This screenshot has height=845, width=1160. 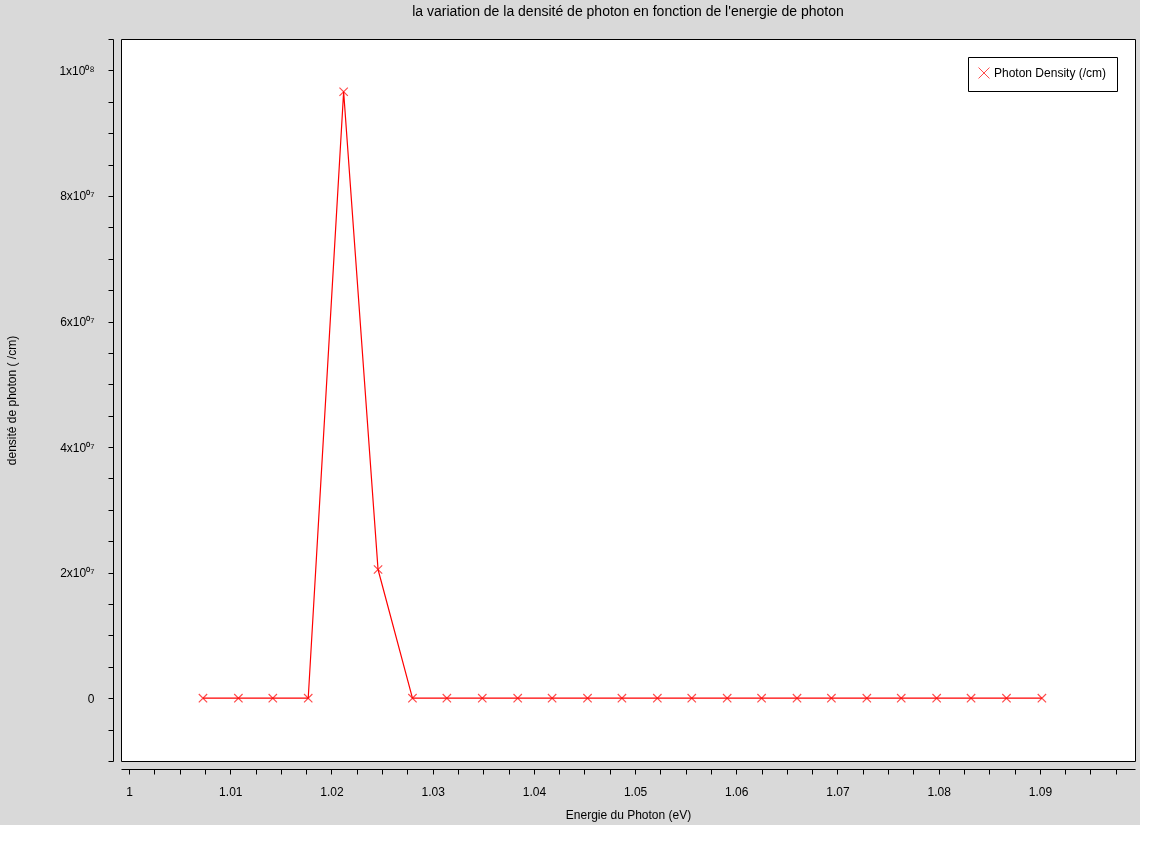 What do you see at coordinates (737, 791) in the screenshot?
I see `x-tick-label: 1.06` at bounding box center [737, 791].